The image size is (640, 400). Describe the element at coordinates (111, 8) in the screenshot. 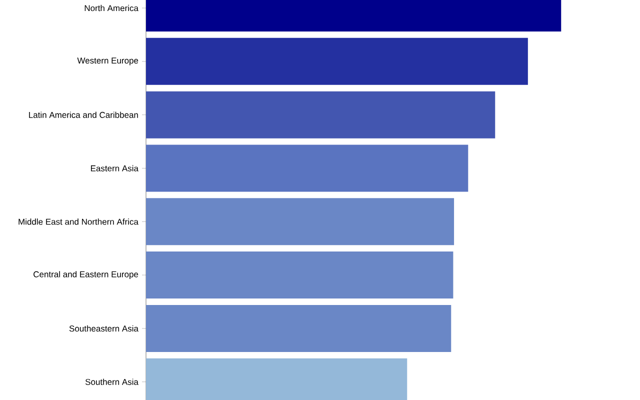

I see `y-tick-label: North America` at that location.